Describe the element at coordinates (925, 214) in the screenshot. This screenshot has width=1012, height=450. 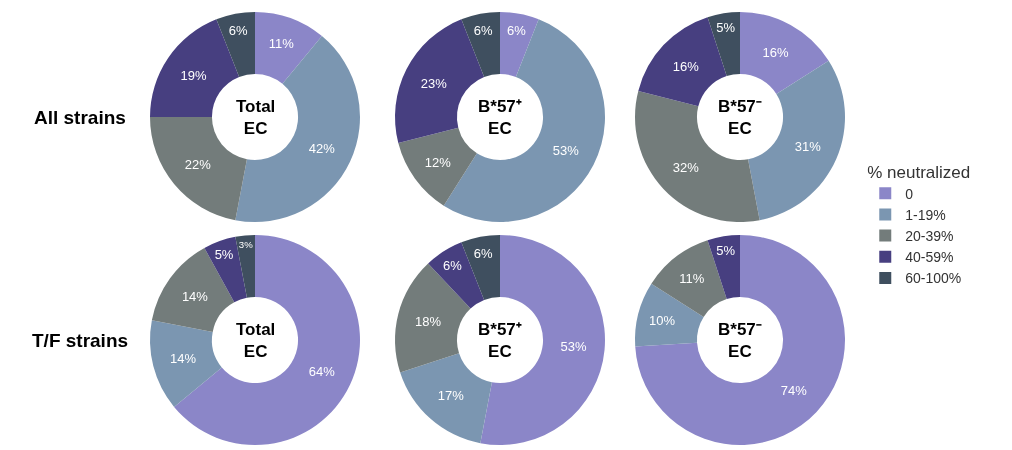
I see `legend-label: 1-19%` at that location.